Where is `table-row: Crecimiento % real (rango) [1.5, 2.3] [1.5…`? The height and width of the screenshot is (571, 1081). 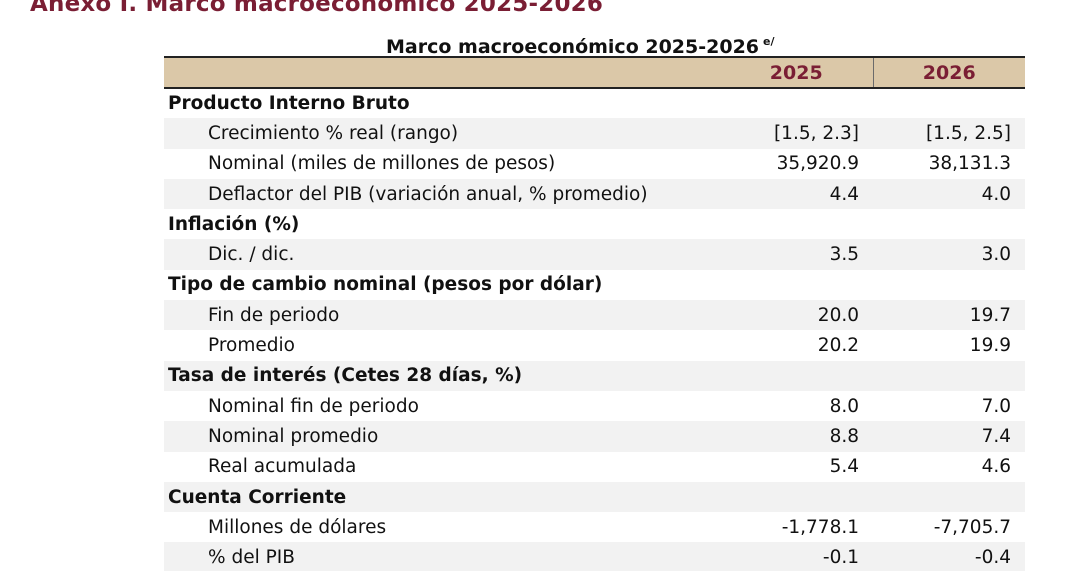 table-row: Crecimiento % real (rango) [1.5, 2.3] [1.5… is located at coordinates (594, 133).